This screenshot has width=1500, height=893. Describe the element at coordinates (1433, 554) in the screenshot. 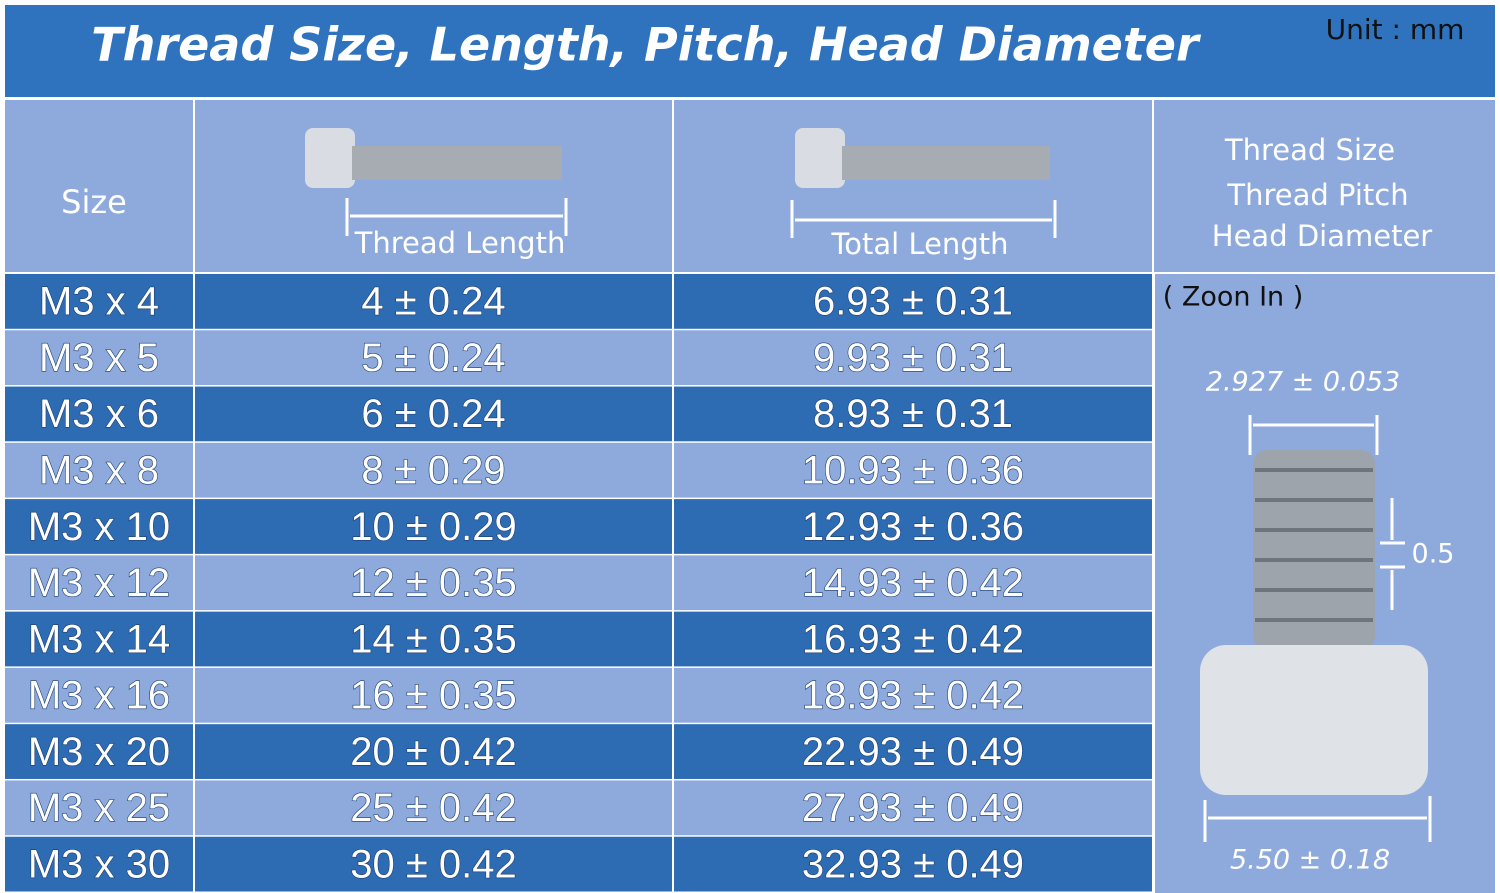

I see `pitch: 0.5` at that location.